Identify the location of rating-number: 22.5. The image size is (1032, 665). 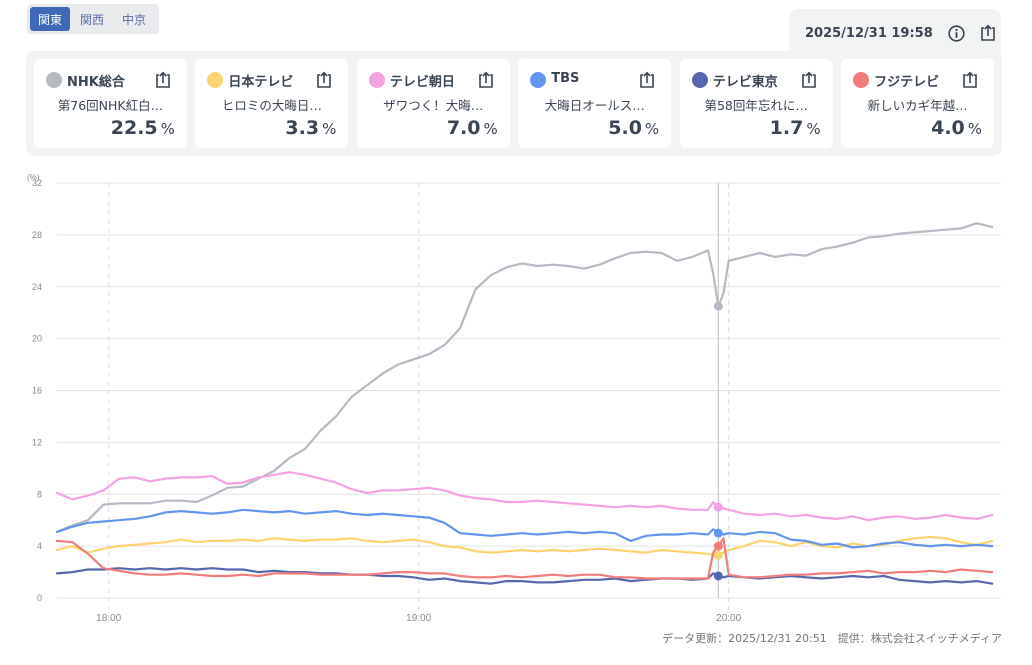
(134, 128).